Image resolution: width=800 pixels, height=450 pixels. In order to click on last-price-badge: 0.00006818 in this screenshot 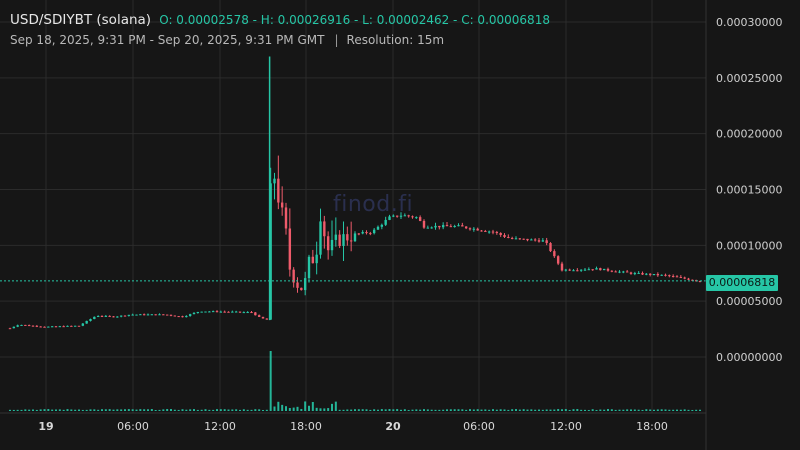, I will do `click(742, 283)`.